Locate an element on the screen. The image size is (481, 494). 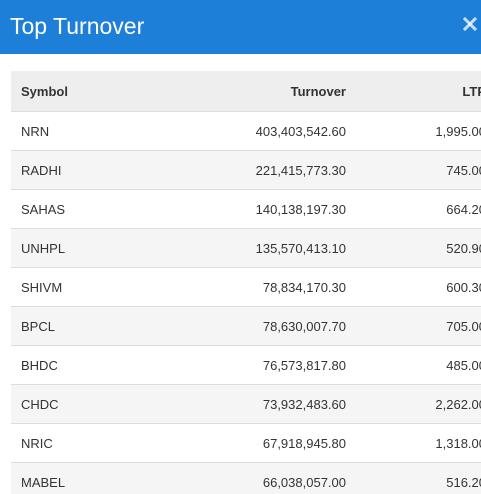
cell-turnover: 140,138,197.30 is located at coordinates (268, 209).